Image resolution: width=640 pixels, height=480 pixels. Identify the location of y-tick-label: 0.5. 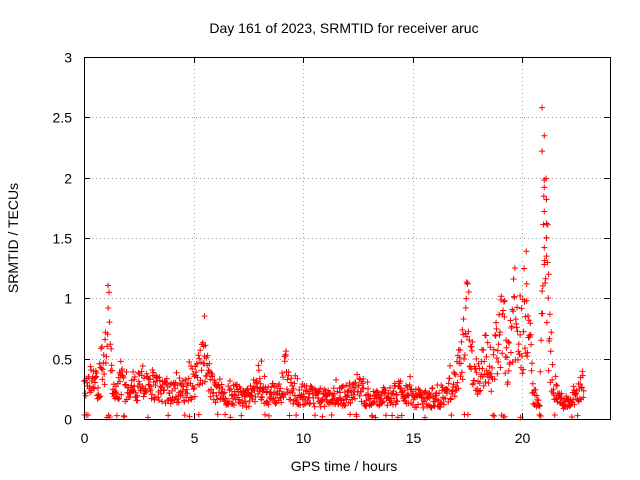
(63, 360).